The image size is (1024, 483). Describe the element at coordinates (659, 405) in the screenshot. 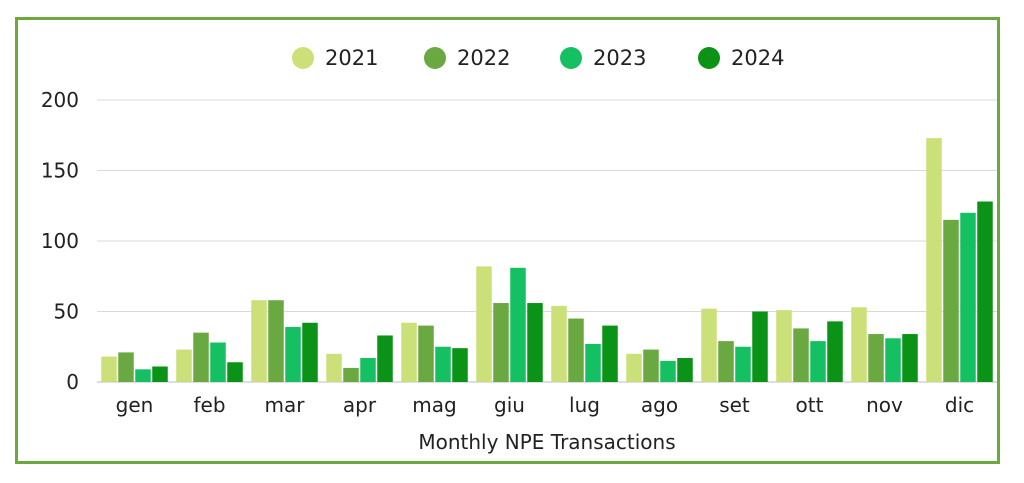

I see `x-tick-label: ago` at that location.